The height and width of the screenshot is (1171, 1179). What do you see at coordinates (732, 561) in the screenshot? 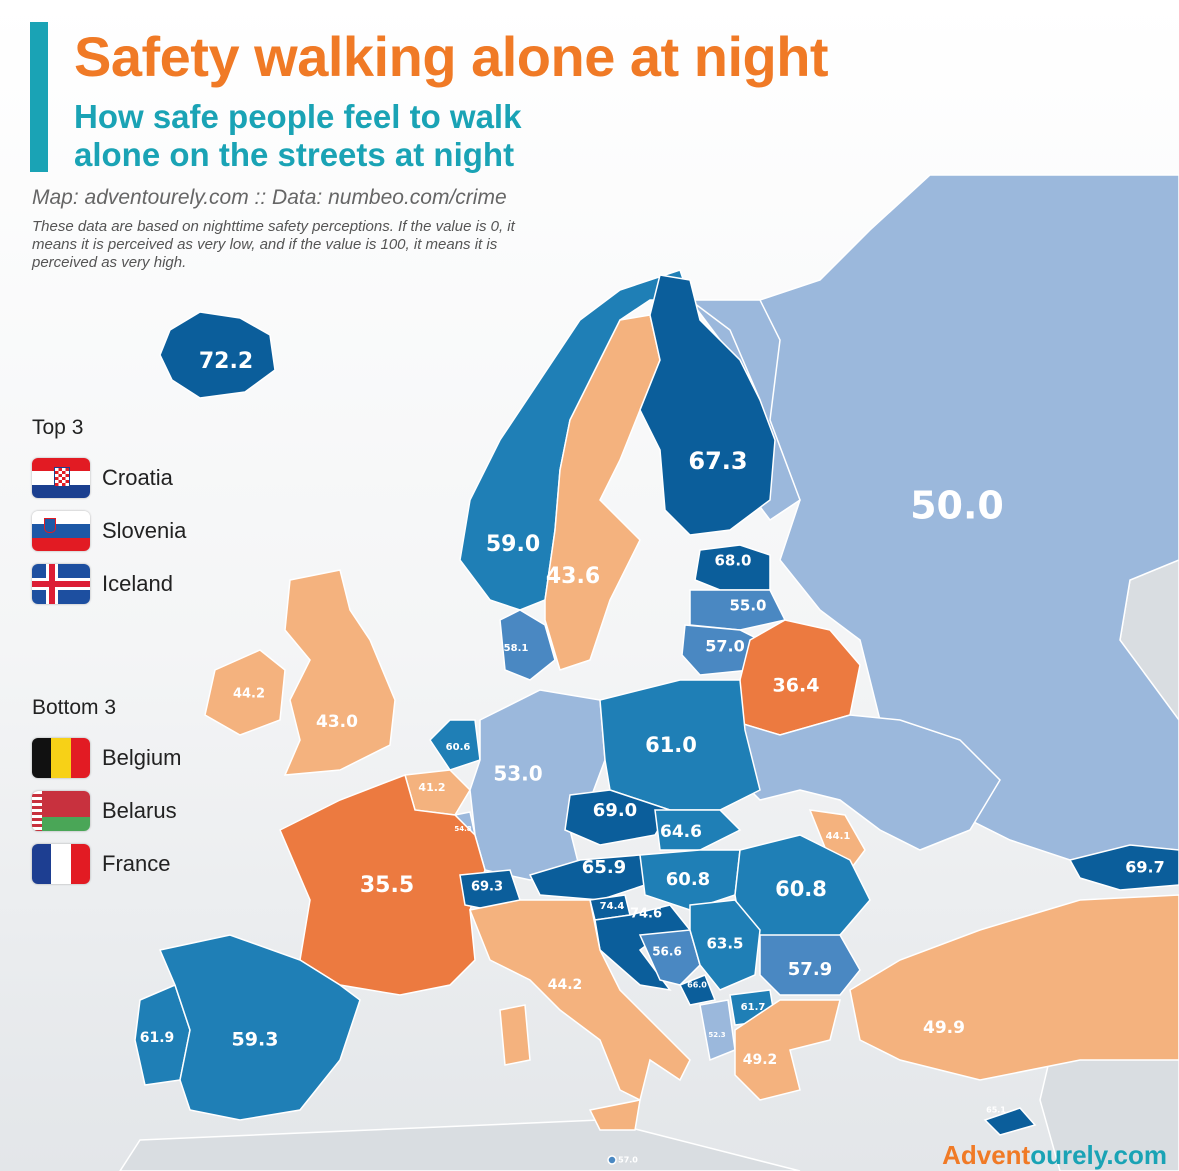
I see `region-value-estonia: 68.0` at bounding box center [732, 561].